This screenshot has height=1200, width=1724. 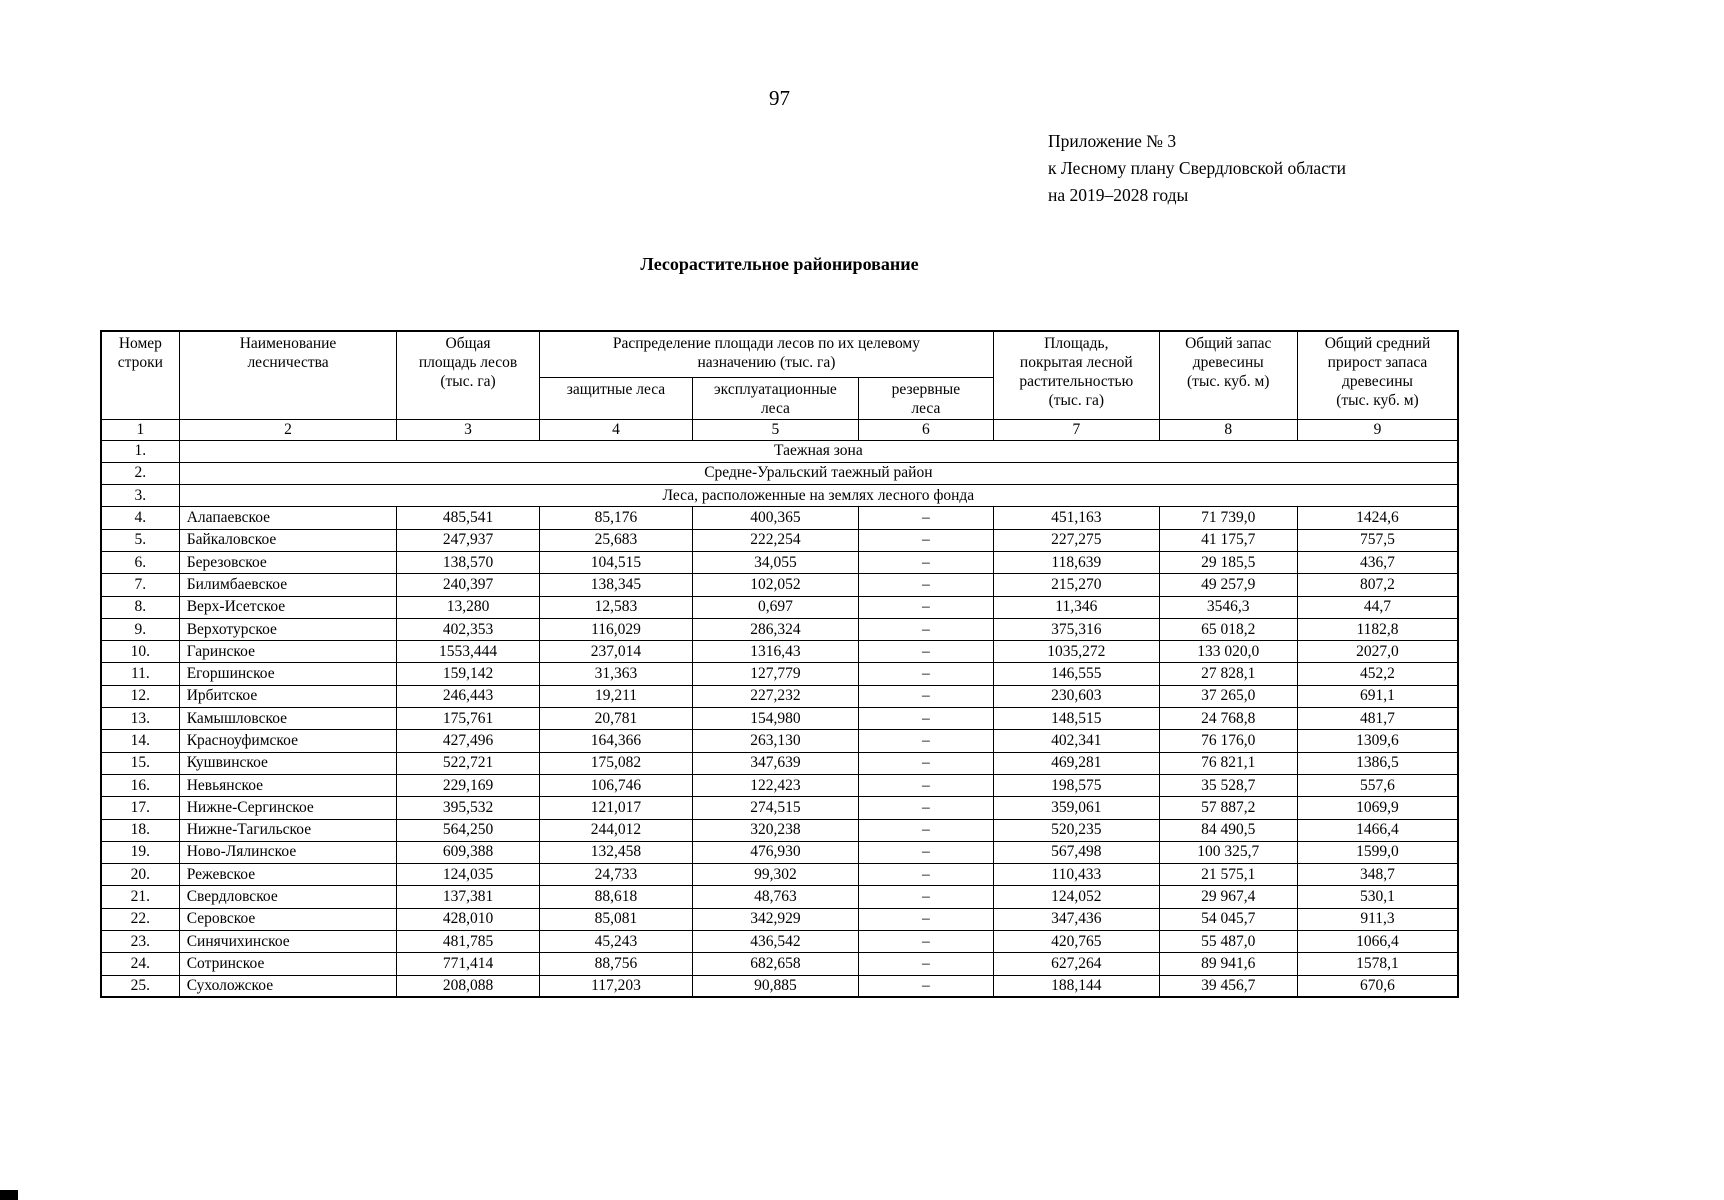 I want to click on header-total-stock: Общий запас древесины (тыс. куб. м), so click(x=1228, y=375).